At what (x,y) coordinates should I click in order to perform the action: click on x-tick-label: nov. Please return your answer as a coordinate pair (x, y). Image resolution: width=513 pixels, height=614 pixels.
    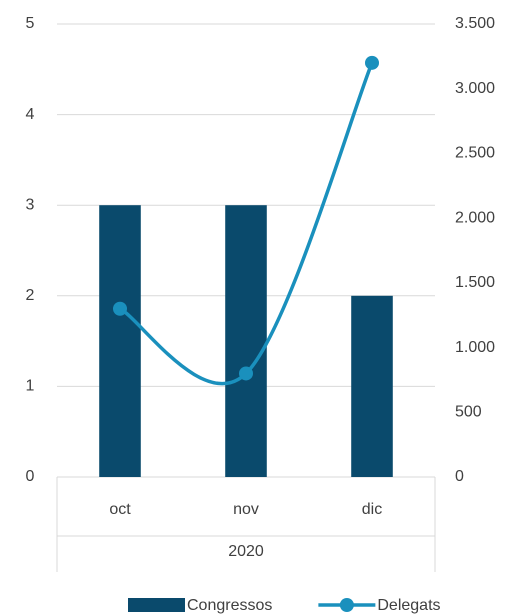
    Looking at the image, I should click on (246, 509).